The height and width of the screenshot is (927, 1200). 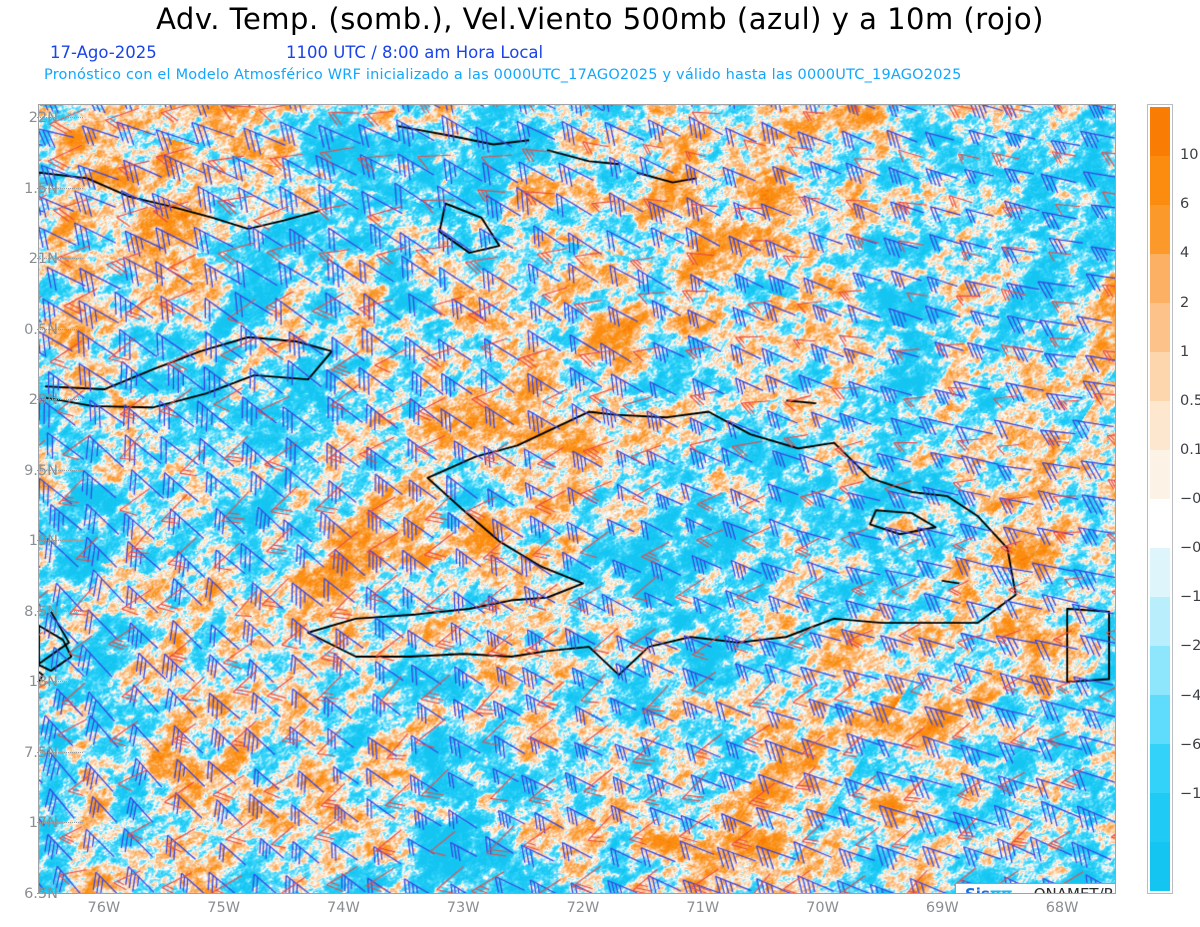 I want to click on latitude-tick-label: 21N, so click(x=43, y=259).